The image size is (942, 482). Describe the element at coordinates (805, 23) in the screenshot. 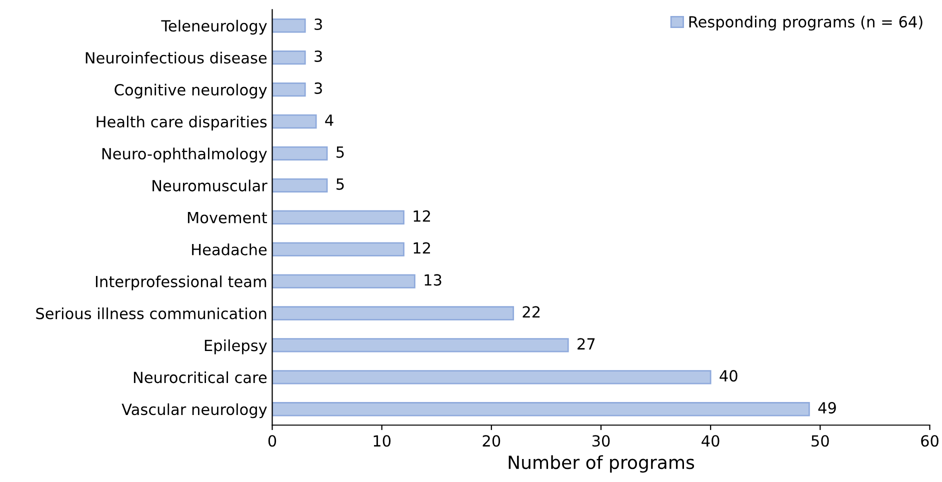

I see `legend-label: Responding programs (n = 64)` at that location.